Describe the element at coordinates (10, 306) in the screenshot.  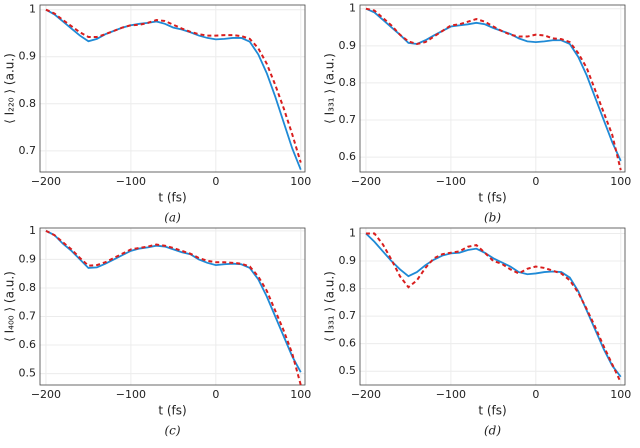
I see `y-axis-label: ⟨ I₄₀₀ ⟩ (a.u.)` at that location.